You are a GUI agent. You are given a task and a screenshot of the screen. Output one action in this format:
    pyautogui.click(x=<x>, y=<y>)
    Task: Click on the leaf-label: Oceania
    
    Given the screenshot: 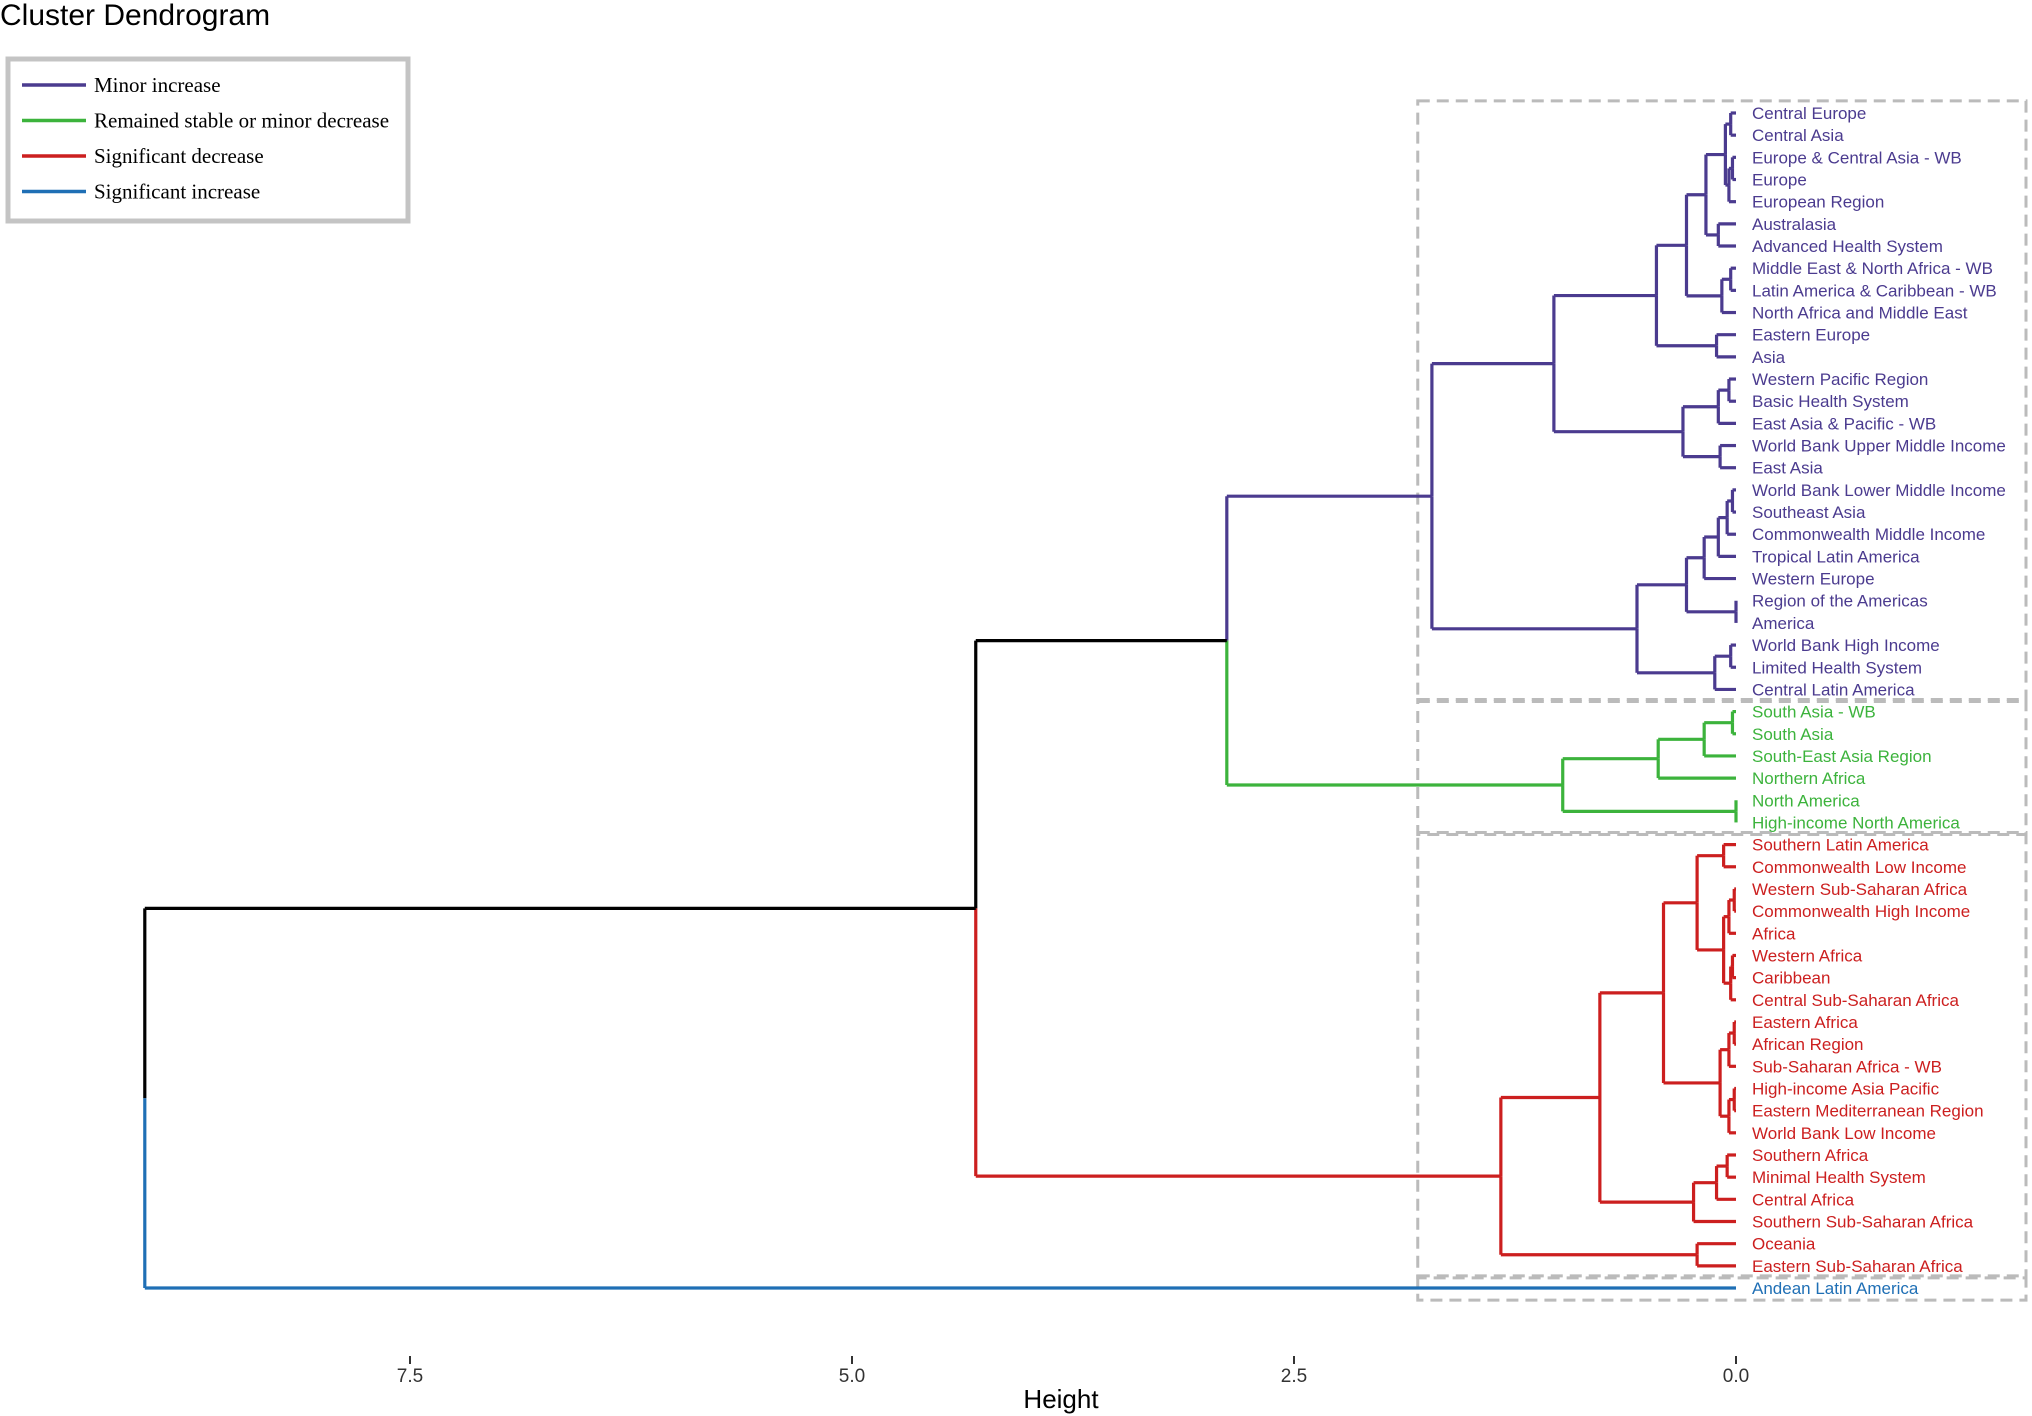 What is the action you would take?
    pyautogui.click(x=1784, y=1244)
    